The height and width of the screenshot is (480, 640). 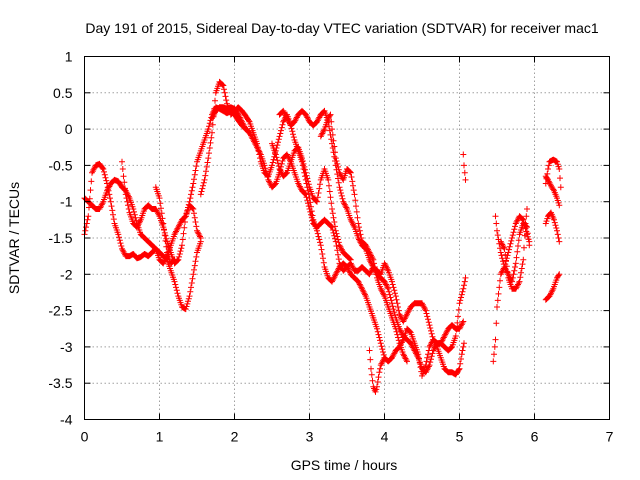 I want to click on series-trace-h, so click(x=311, y=201).